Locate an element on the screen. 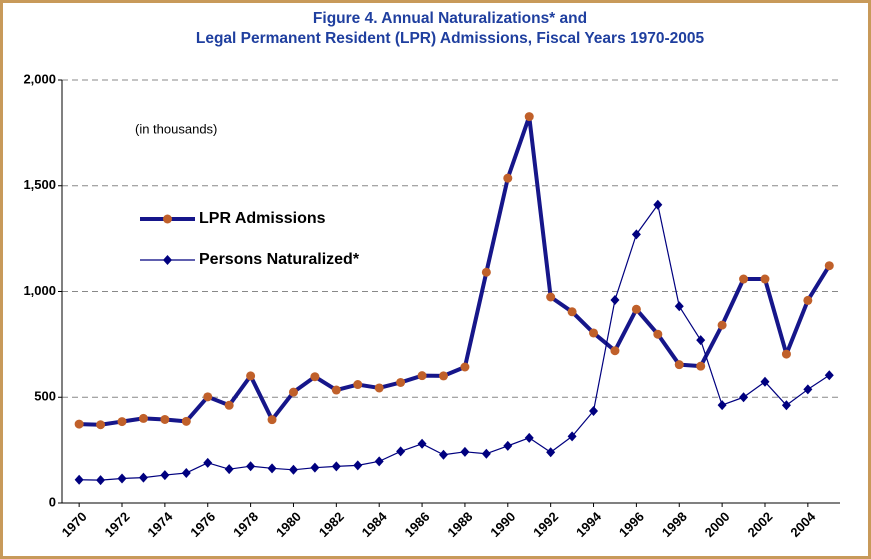 The image size is (871, 559). y-tick-label: 500 is located at coordinates (45, 396).